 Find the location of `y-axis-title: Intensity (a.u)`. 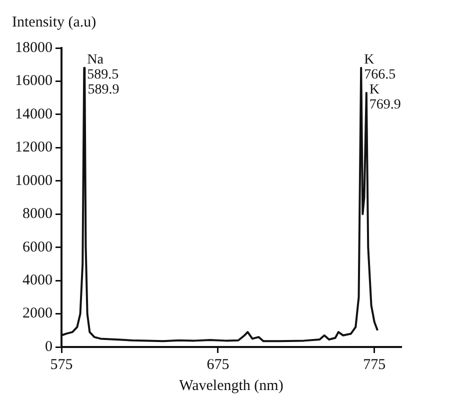

y-axis-title: Intensity (a.u) is located at coordinates (54, 22).